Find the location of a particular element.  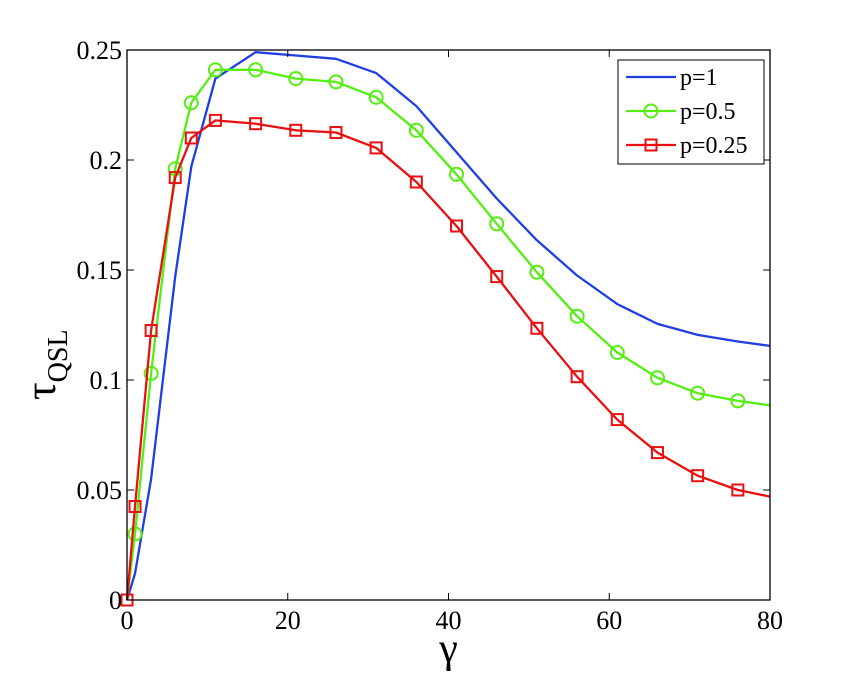

legend-label: p=0.5 is located at coordinates (708, 112).